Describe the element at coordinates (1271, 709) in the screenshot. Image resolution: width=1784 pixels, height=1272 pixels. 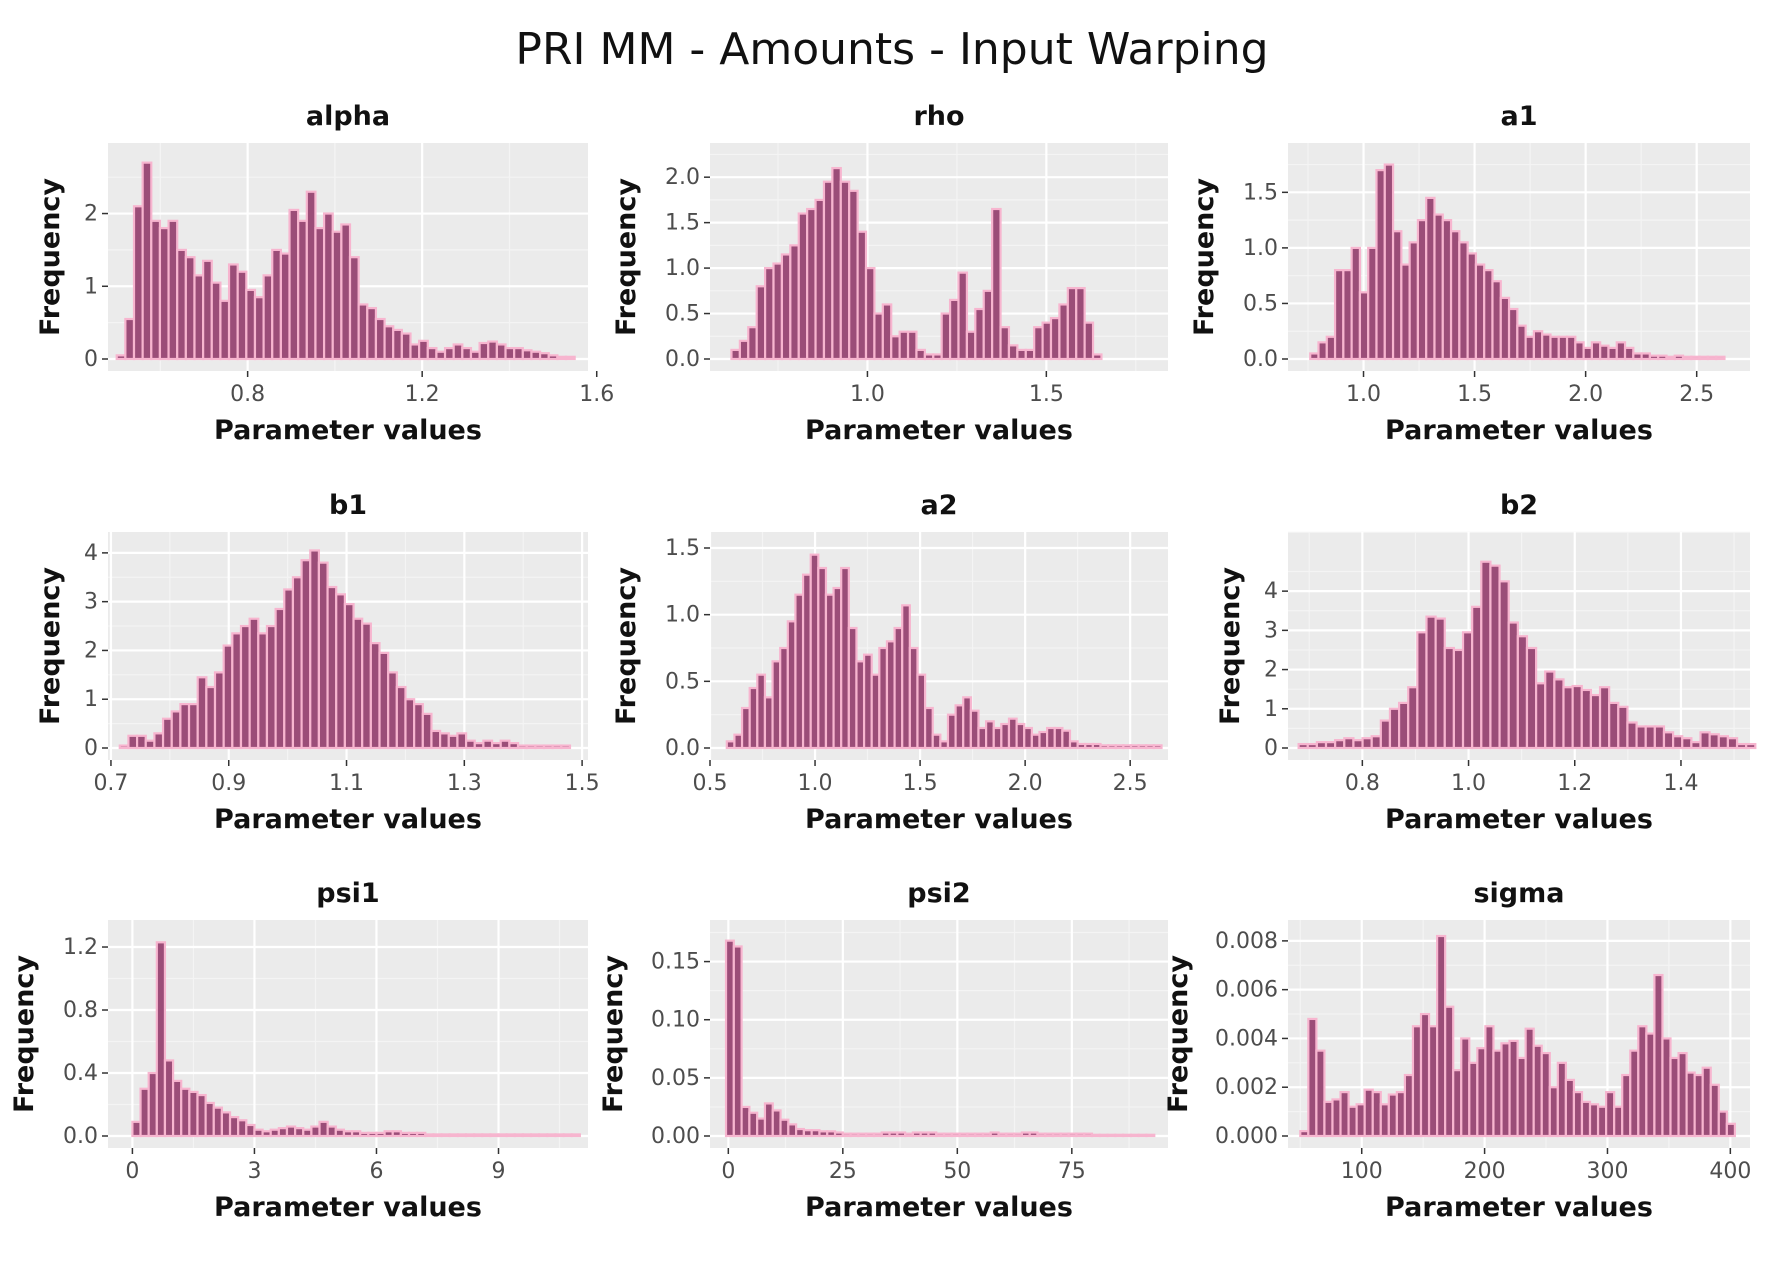
I see `chart-b2-ytick-label: 1` at that location.